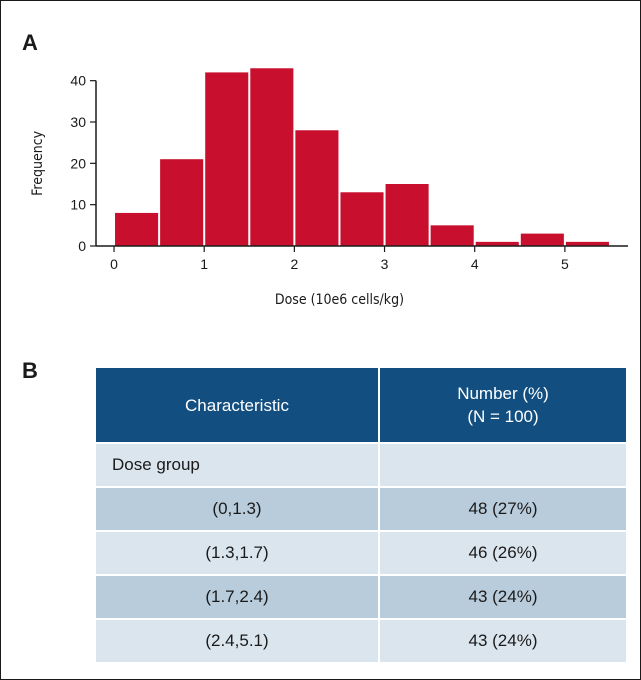  Describe the element at coordinates (78, 163) in the screenshot. I see `y-tick-label: 20` at that location.